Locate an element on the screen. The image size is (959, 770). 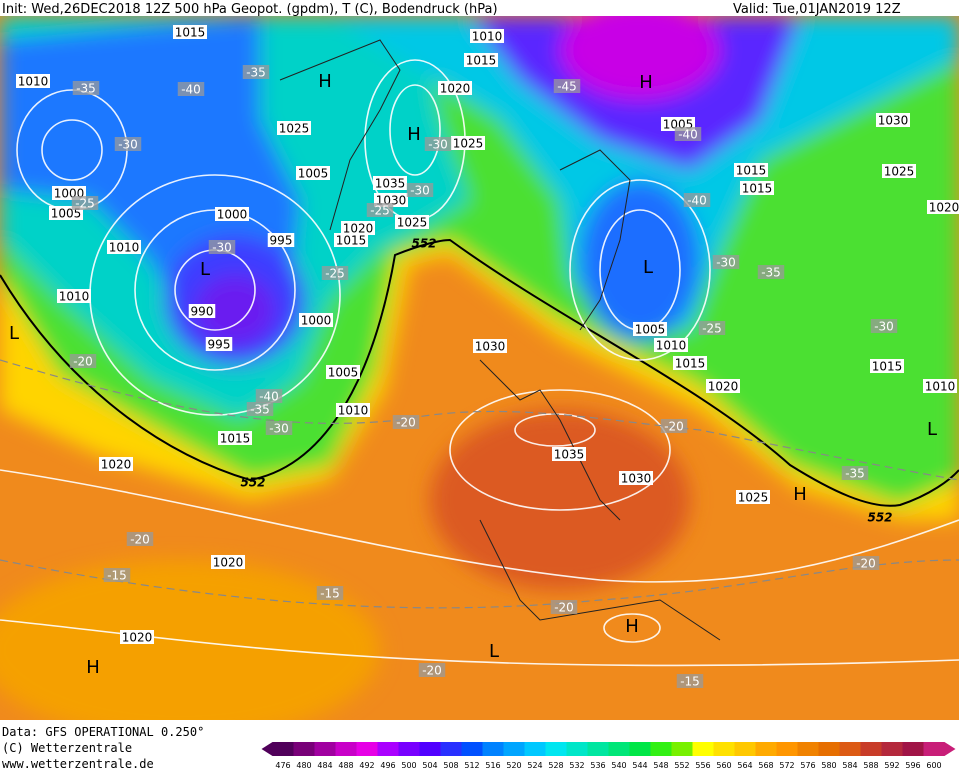
isobar-label: 1005 is located at coordinates (343, 373).